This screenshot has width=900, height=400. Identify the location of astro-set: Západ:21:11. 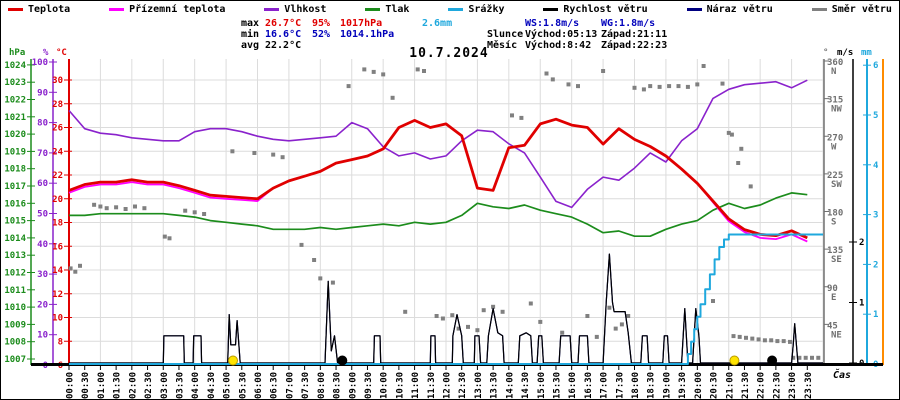
(634, 34).